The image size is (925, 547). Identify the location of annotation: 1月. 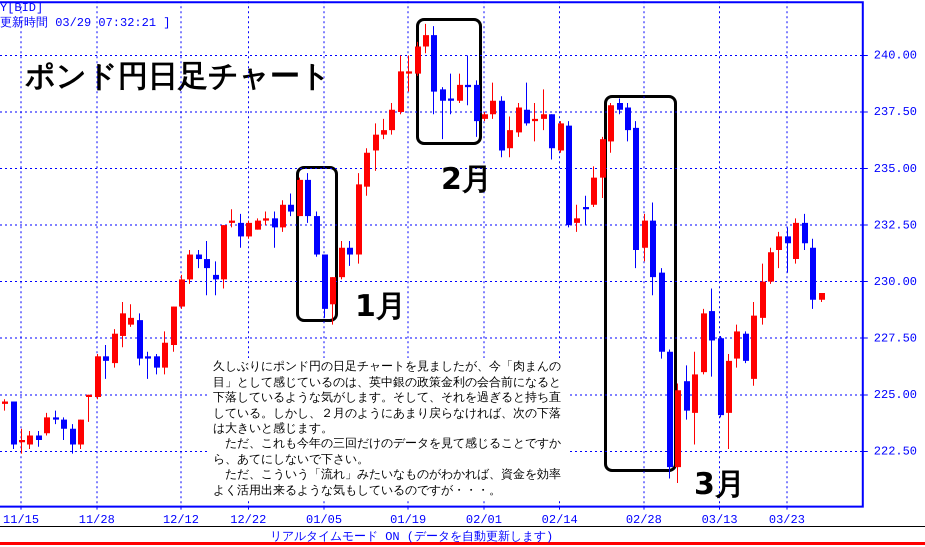
(380, 307).